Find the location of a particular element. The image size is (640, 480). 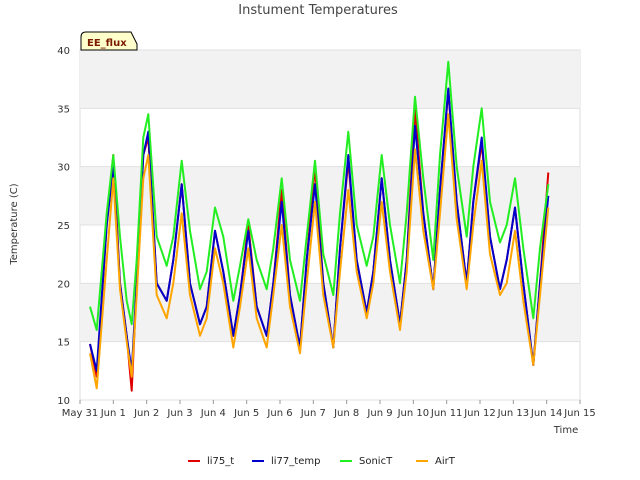

x-tick-label: Jun 10 is located at coordinates (413, 413).